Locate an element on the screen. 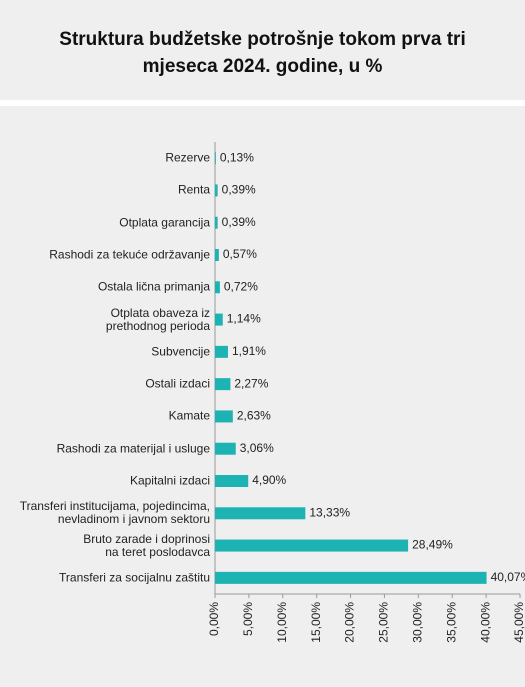 The width and height of the screenshot is (525, 687). value-label: 1,91% is located at coordinates (249, 351).